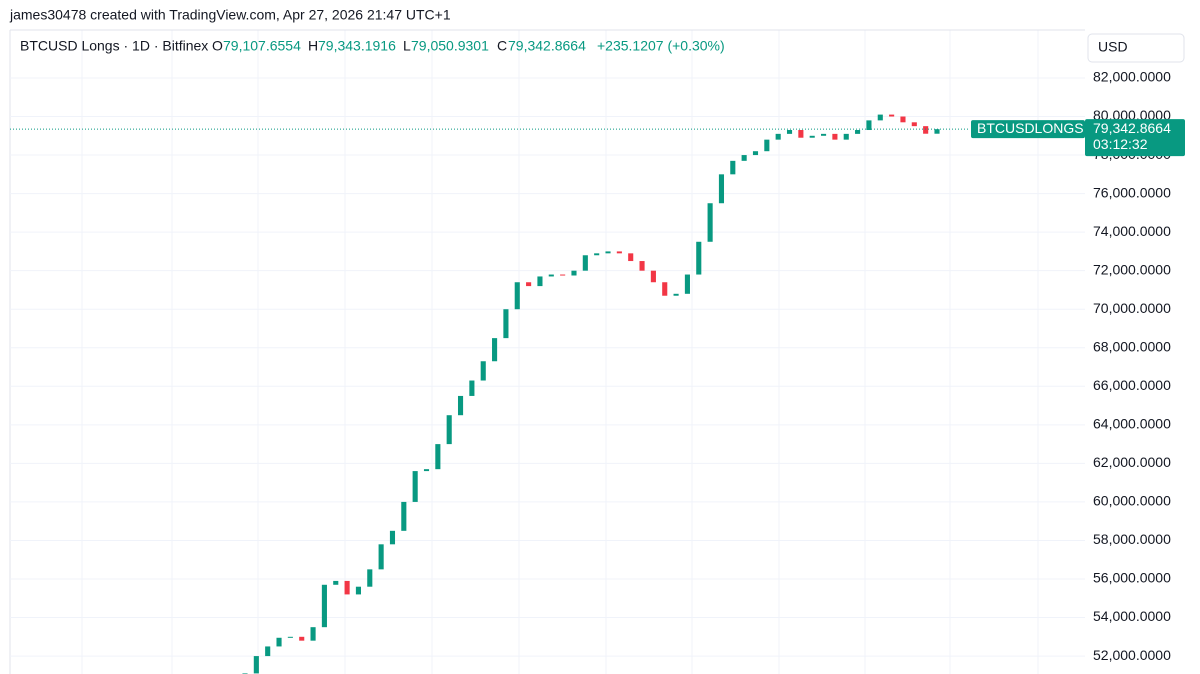  I want to click on y-tick-label: 72,000.0000, so click(1132, 269).